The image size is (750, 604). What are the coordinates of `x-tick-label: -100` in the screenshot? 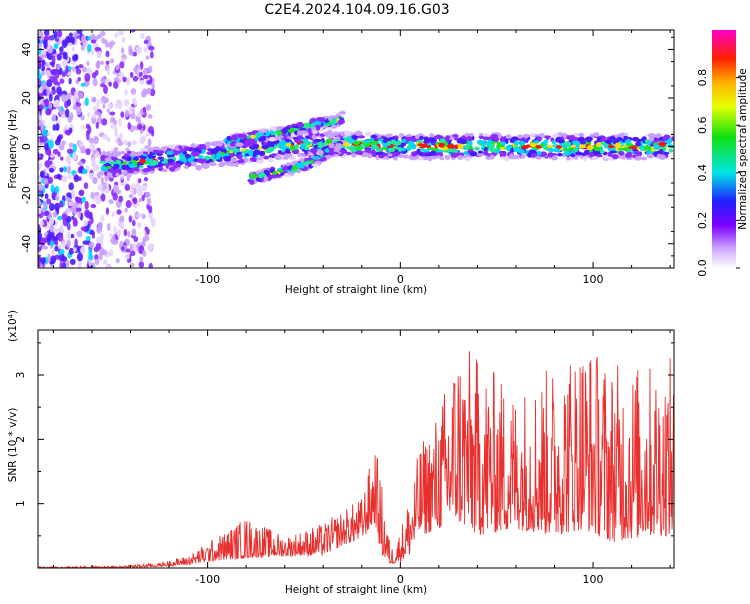 It's located at (207, 279).